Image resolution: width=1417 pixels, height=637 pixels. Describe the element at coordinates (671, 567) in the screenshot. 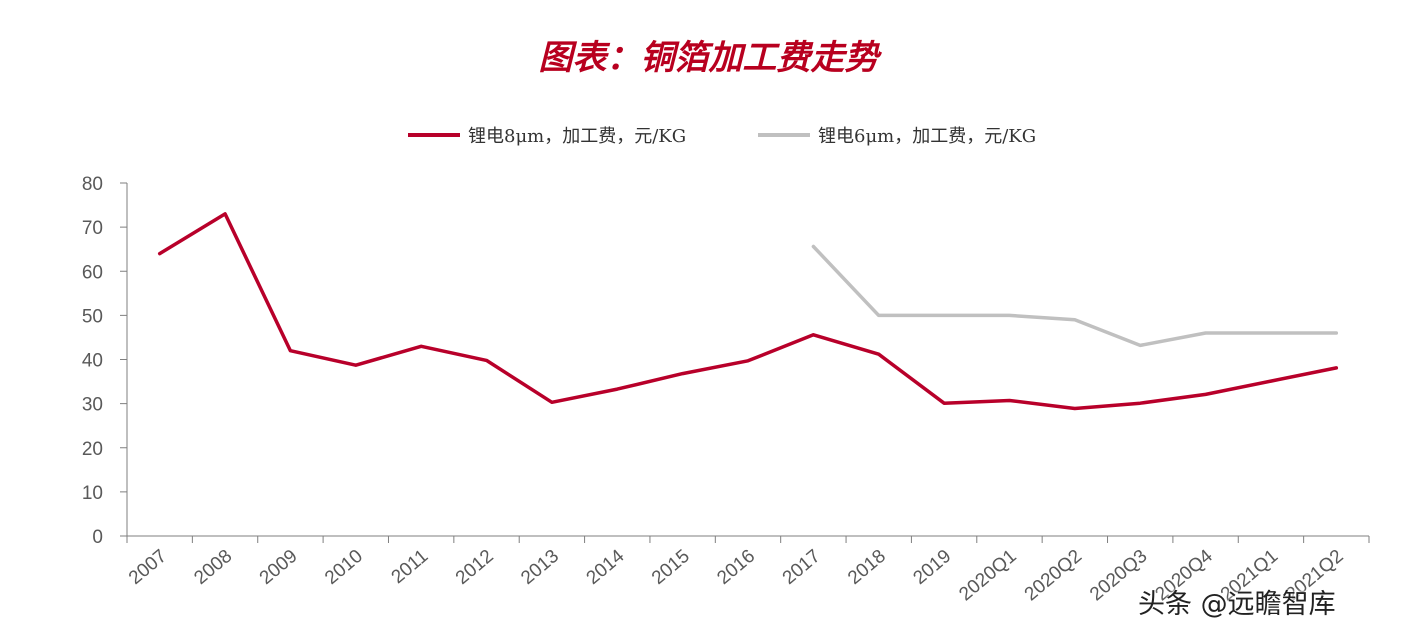

I see `x-tick-label: 2015` at that location.